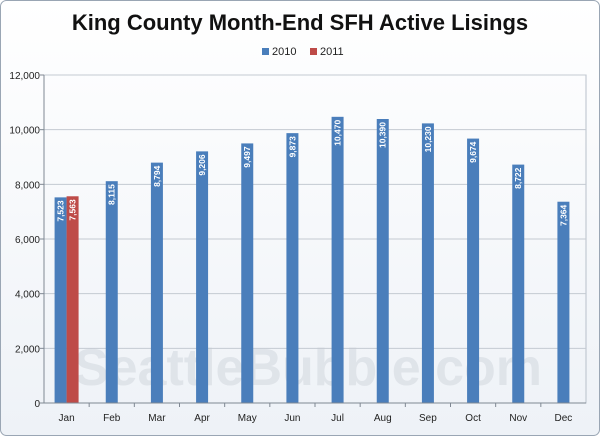  Describe the element at coordinates (247, 273) in the screenshot. I see `bar-2010-may` at that location.